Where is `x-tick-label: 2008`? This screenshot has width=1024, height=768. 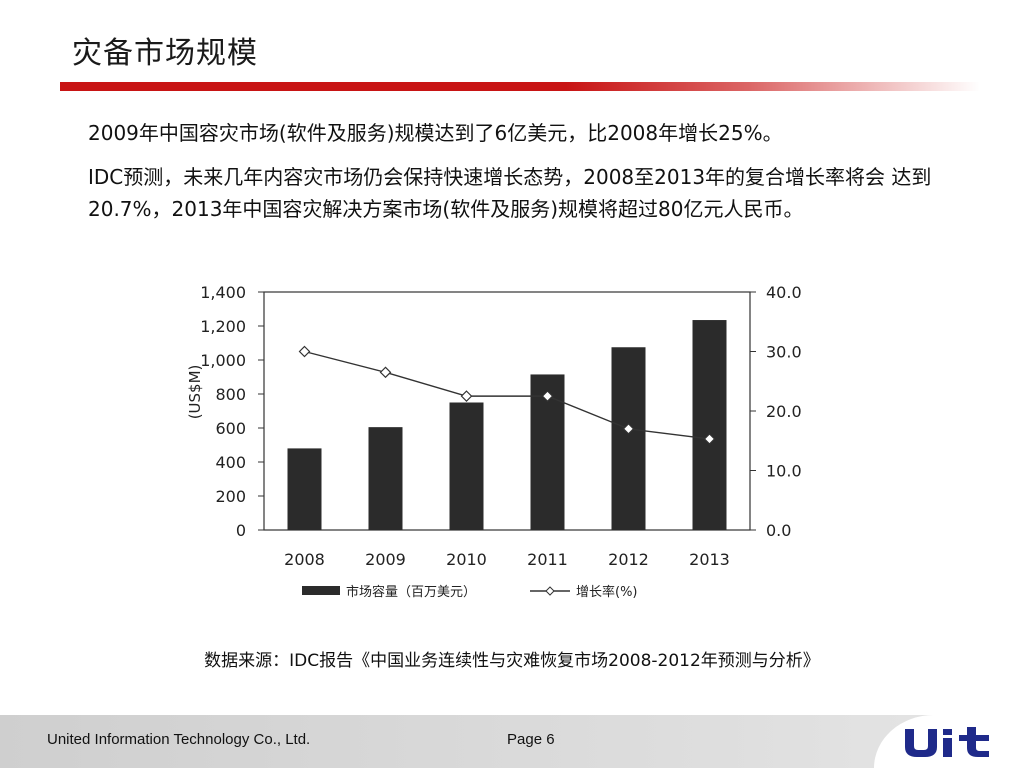
x-tick-label: 2008 is located at coordinates (304, 559).